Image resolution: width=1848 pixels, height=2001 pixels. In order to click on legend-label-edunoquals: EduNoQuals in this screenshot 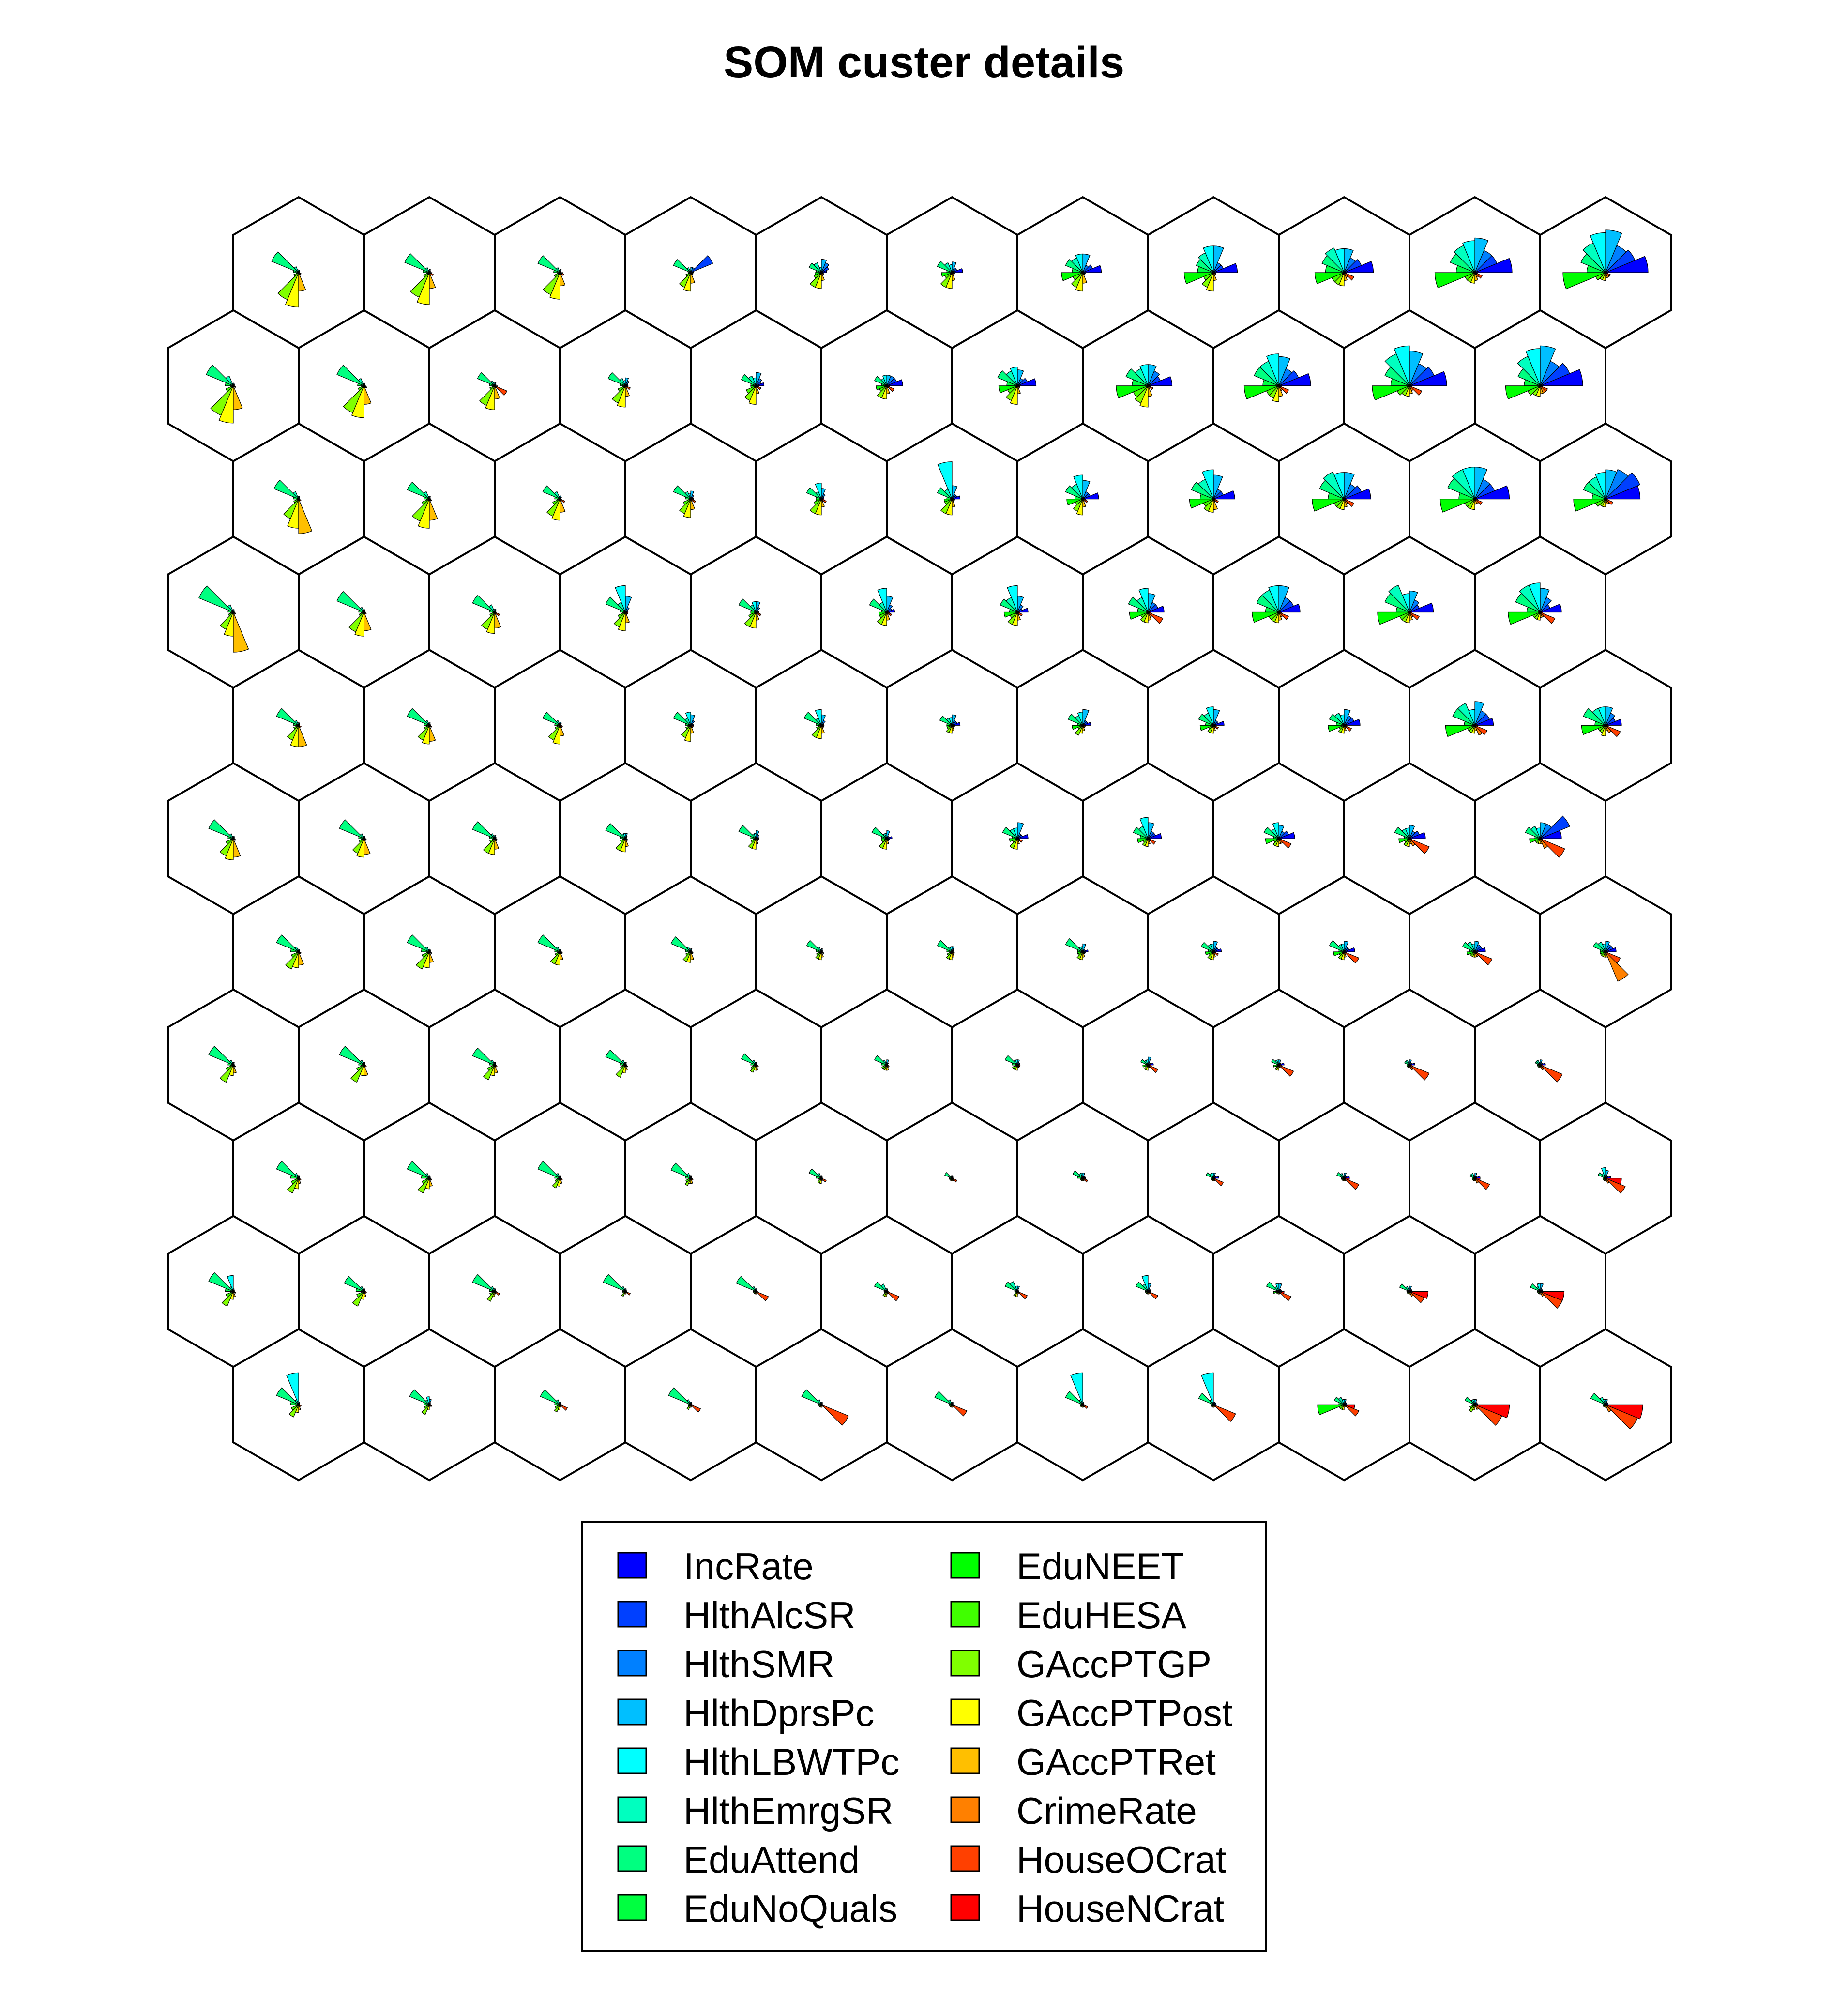, I will do `click(790, 1908)`.